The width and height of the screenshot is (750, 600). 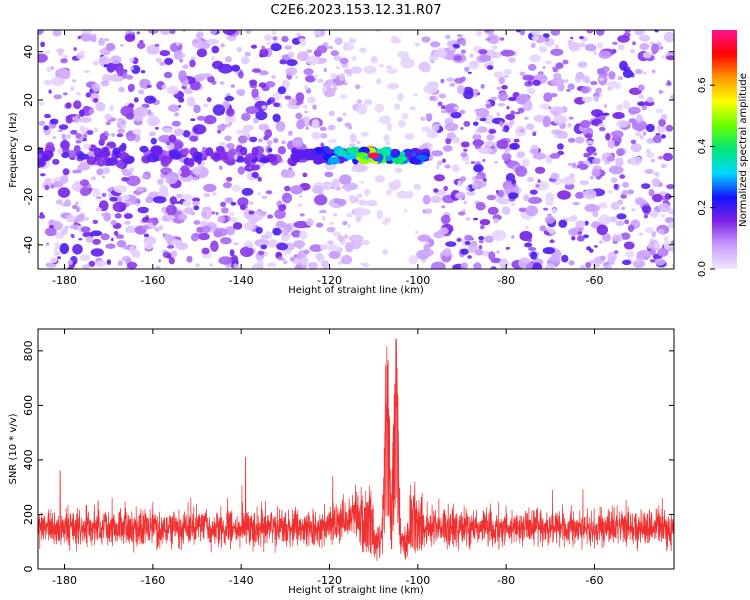 I want to click on x-tick-label: -180, so click(x=64, y=280).